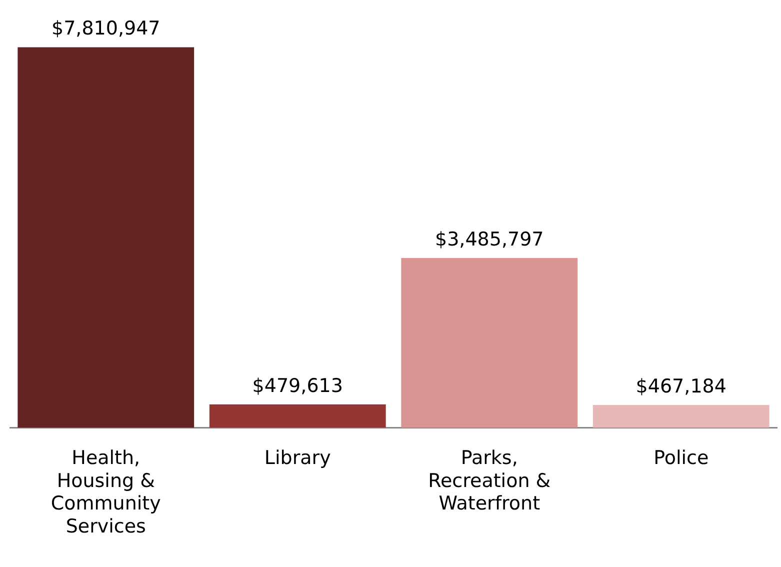  I want to click on data-label: $467,184, so click(681, 386).